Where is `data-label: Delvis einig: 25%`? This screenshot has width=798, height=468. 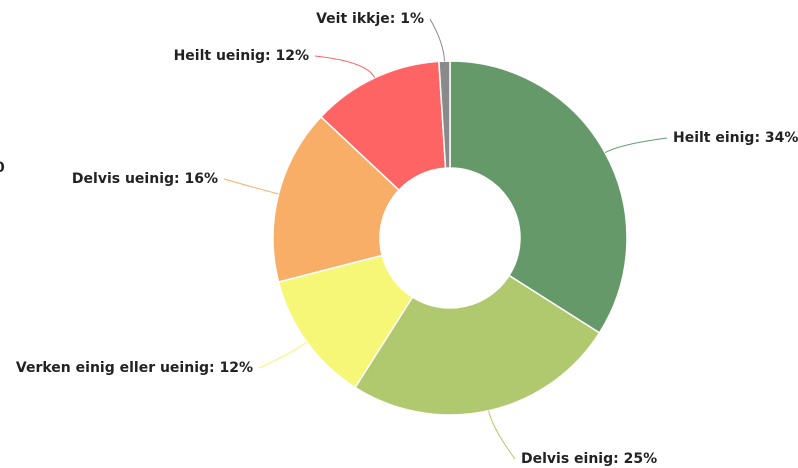 data-label: Delvis einig: 25% is located at coordinates (589, 459).